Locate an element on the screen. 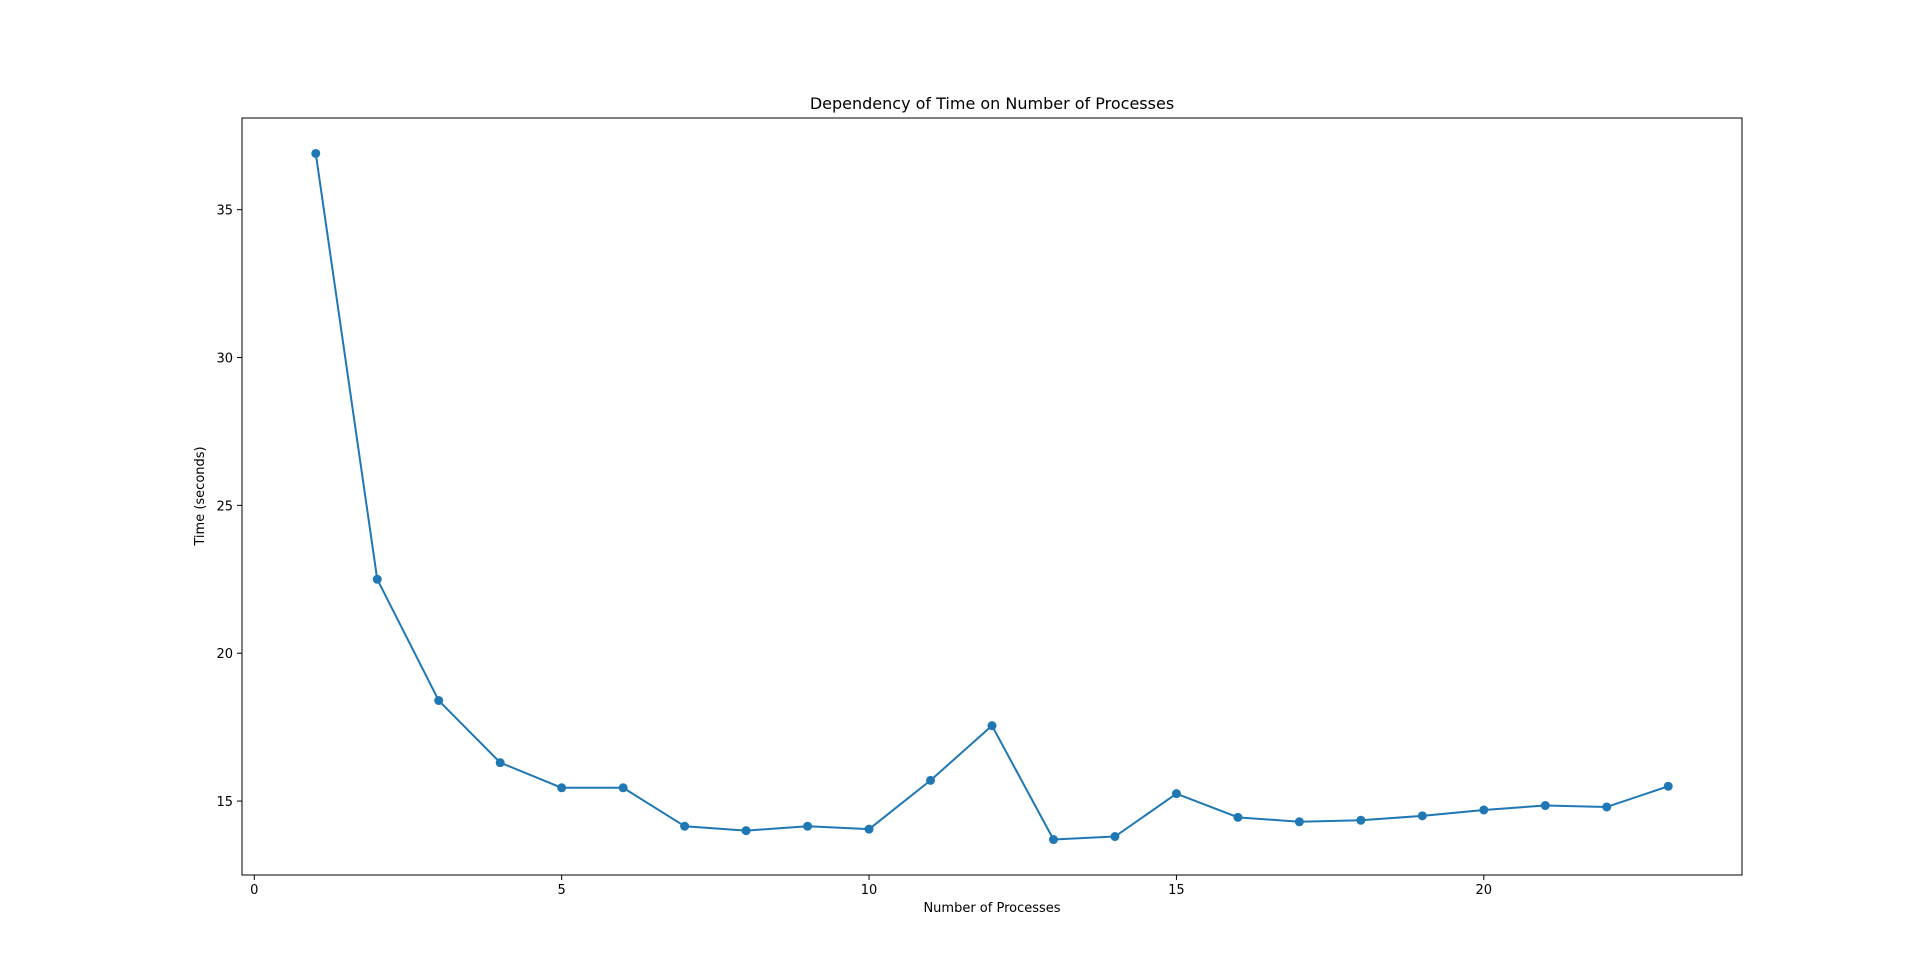 The image size is (1920, 975). y-tick-label: 30 is located at coordinates (224, 359).